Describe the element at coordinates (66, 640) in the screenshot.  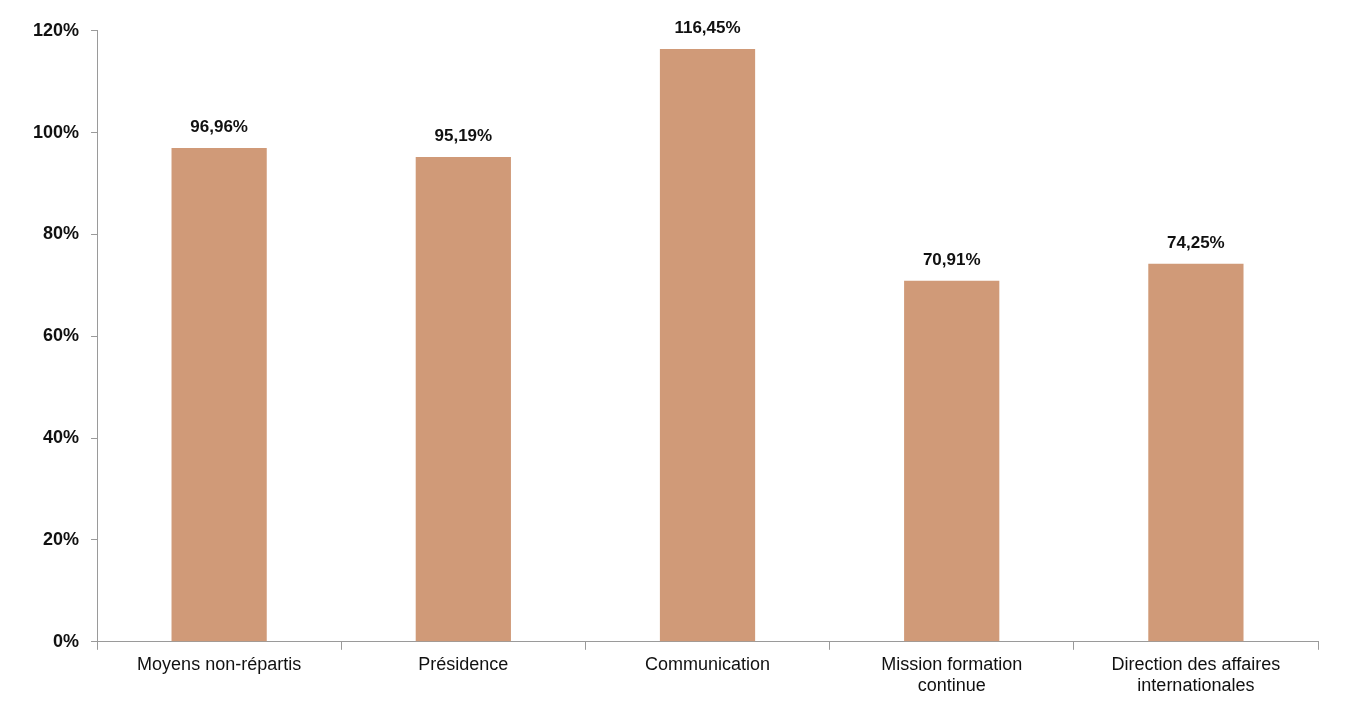
I see `y-tick-label: 0%` at that location.